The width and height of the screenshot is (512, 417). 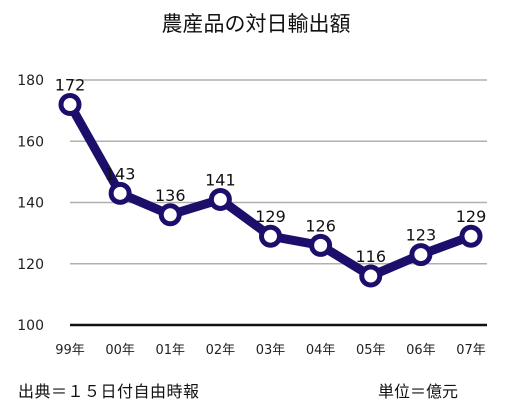 I want to click on y-tick-label: 140, so click(x=30, y=204).